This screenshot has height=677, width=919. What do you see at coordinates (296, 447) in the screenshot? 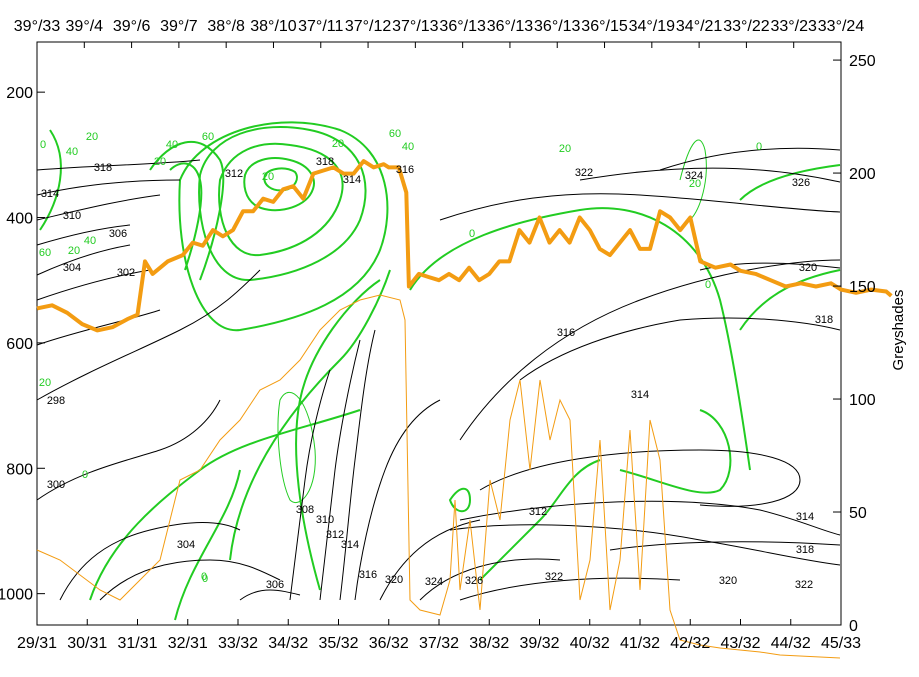
I see `thin-green-contour` at bounding box center [296, 447].